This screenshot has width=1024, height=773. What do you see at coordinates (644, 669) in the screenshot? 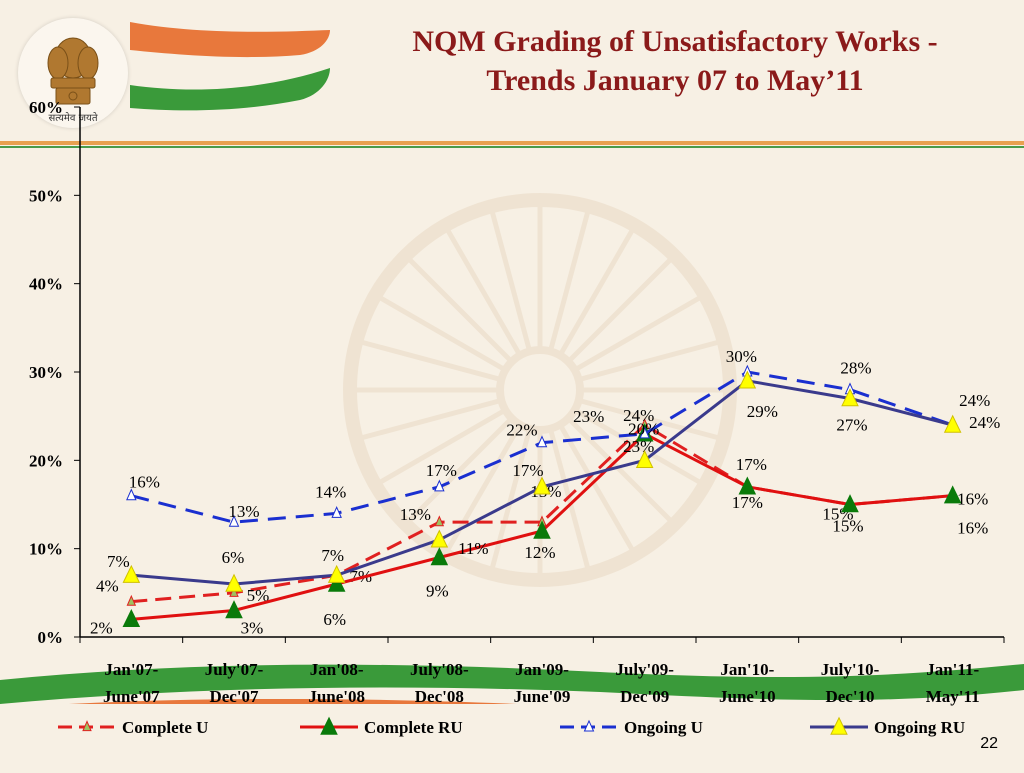
I see `x-tick-label: July'09-` at bounding box center [644, 669].